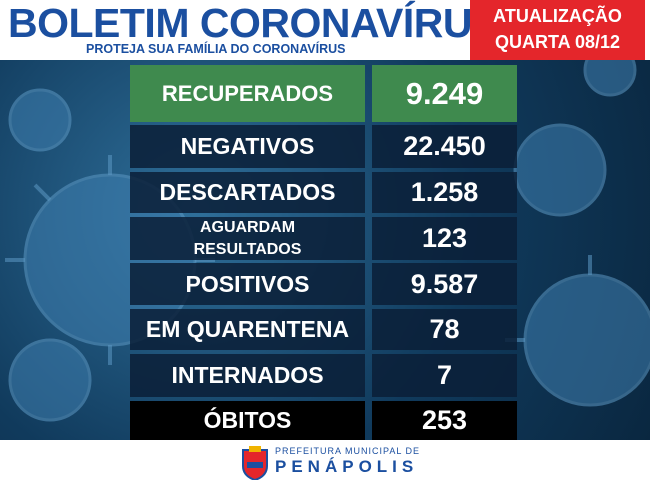 This screenshot has width=650, height=480. I want to click on table-row: AGUARDAM RESULTADOS 123, so click(323, 238).